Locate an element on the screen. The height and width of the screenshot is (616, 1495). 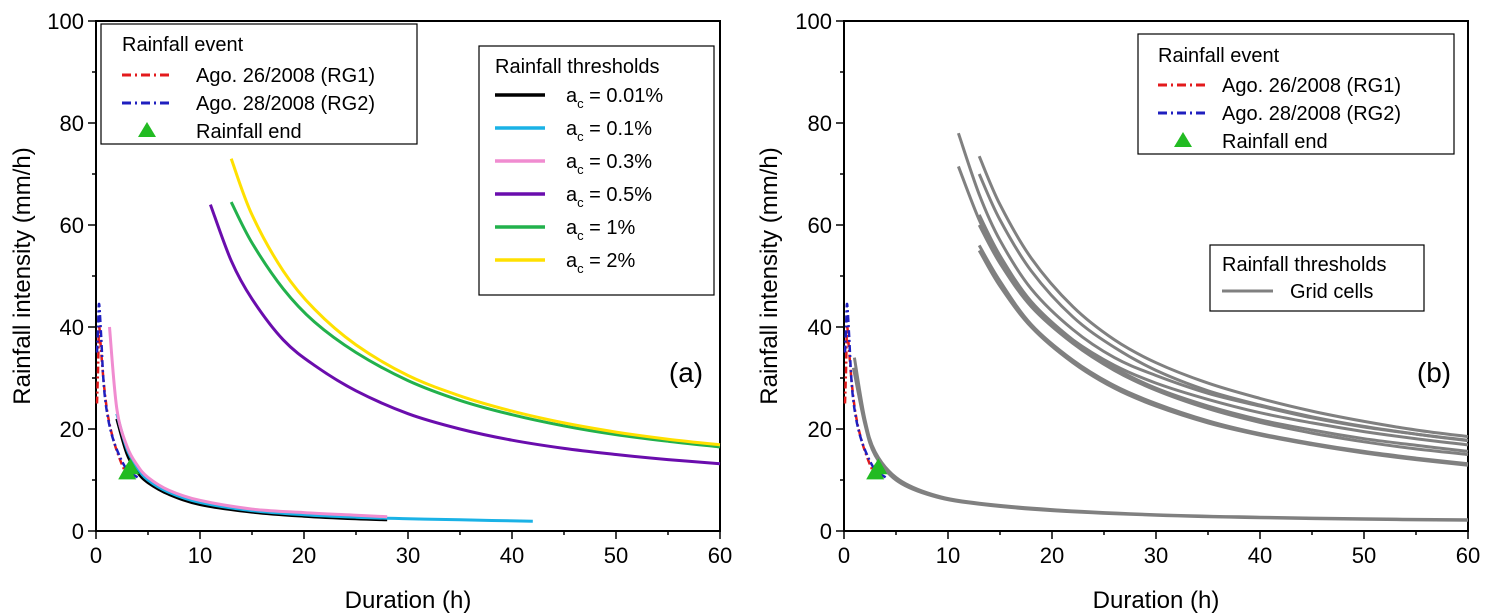
threshold-legend-box-b is located at coordinates (1317, 278).